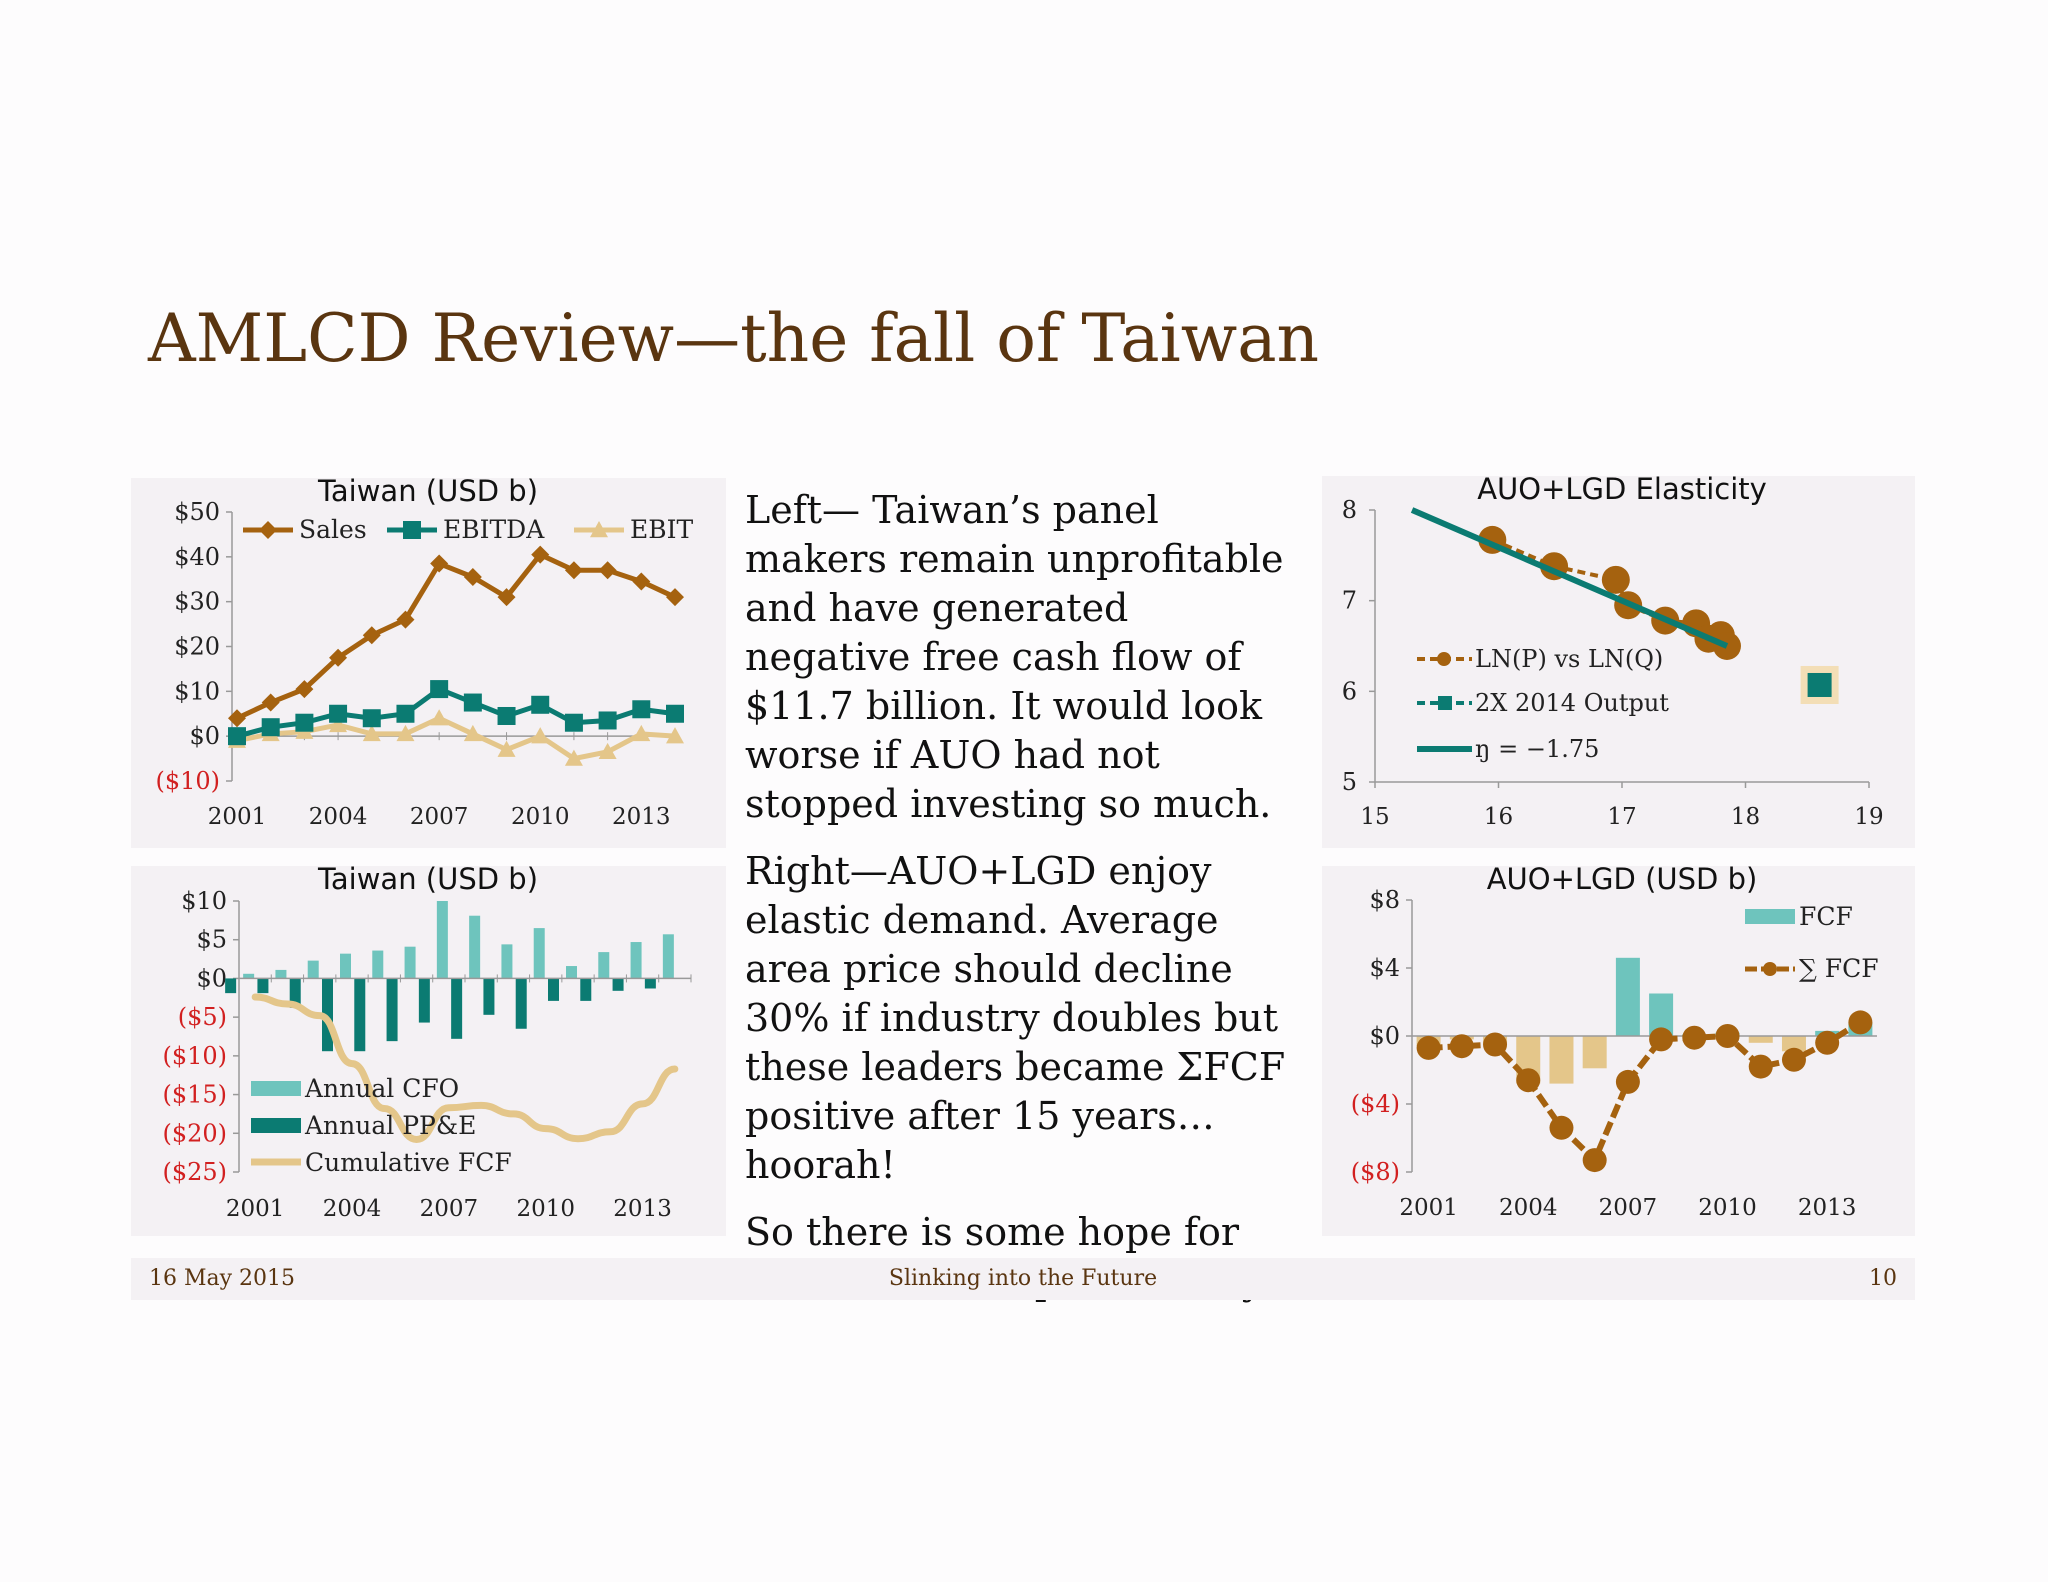 The width and height of the screenshot is (2048, 1582). What do you see at coordinates (1745, 817) in the screenshot?
I see `x-tick-label: 18` at bounding box center [1745, 817].